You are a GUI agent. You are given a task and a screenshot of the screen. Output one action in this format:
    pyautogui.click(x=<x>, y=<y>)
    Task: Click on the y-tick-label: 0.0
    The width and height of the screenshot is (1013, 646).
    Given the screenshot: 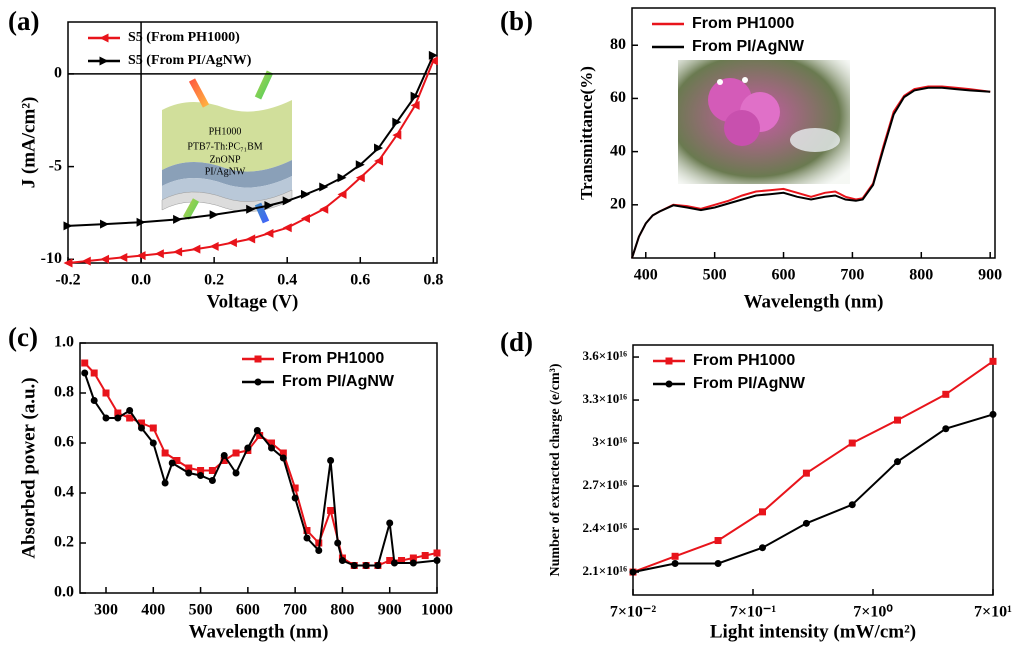 What is the action you would take?
    pyautogui.click(x=64, y=592)
    